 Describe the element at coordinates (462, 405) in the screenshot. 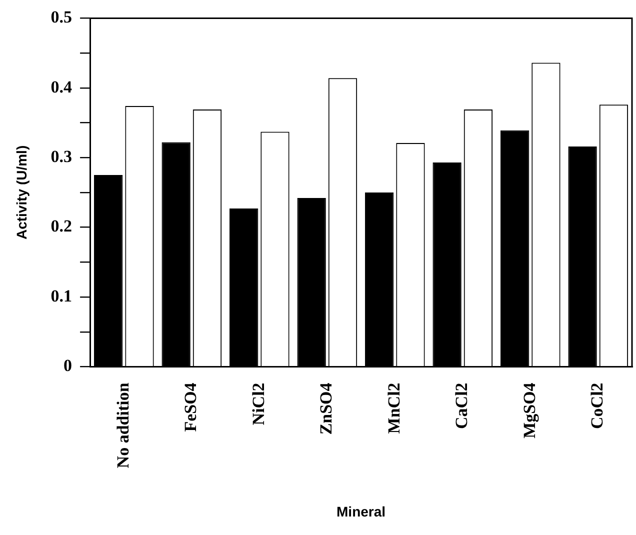

I see `x-tick-label: CaCl2` at that location.